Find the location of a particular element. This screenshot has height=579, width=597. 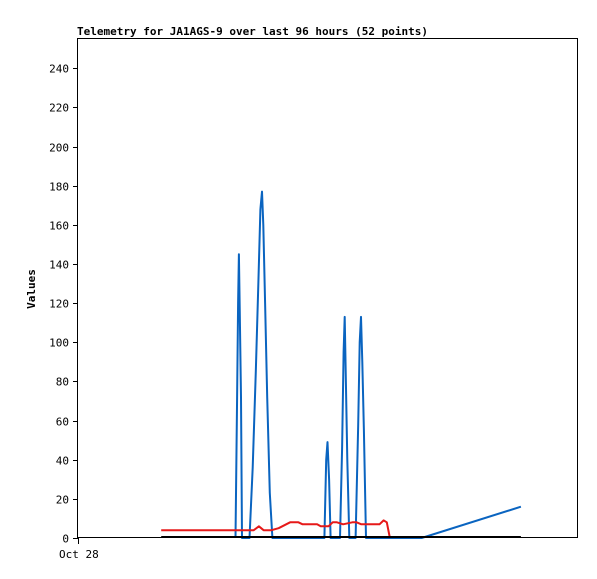

x-axis-ticks: Oct 28 is located at coordinates (79, 549).